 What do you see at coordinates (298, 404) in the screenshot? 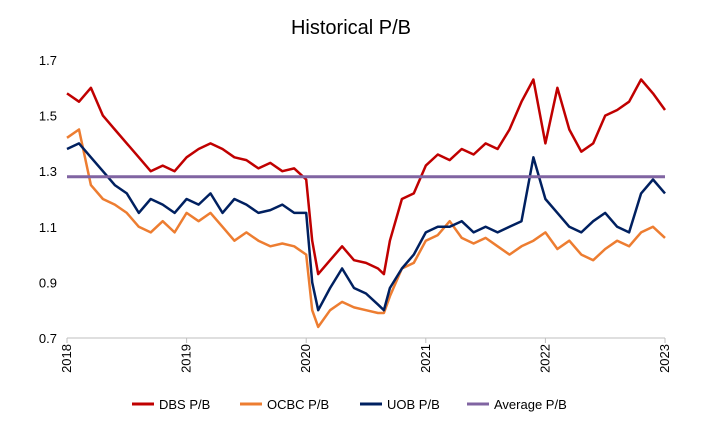
I see `legend-label-1: OCBC P/B` at bounding box center [298, 404].